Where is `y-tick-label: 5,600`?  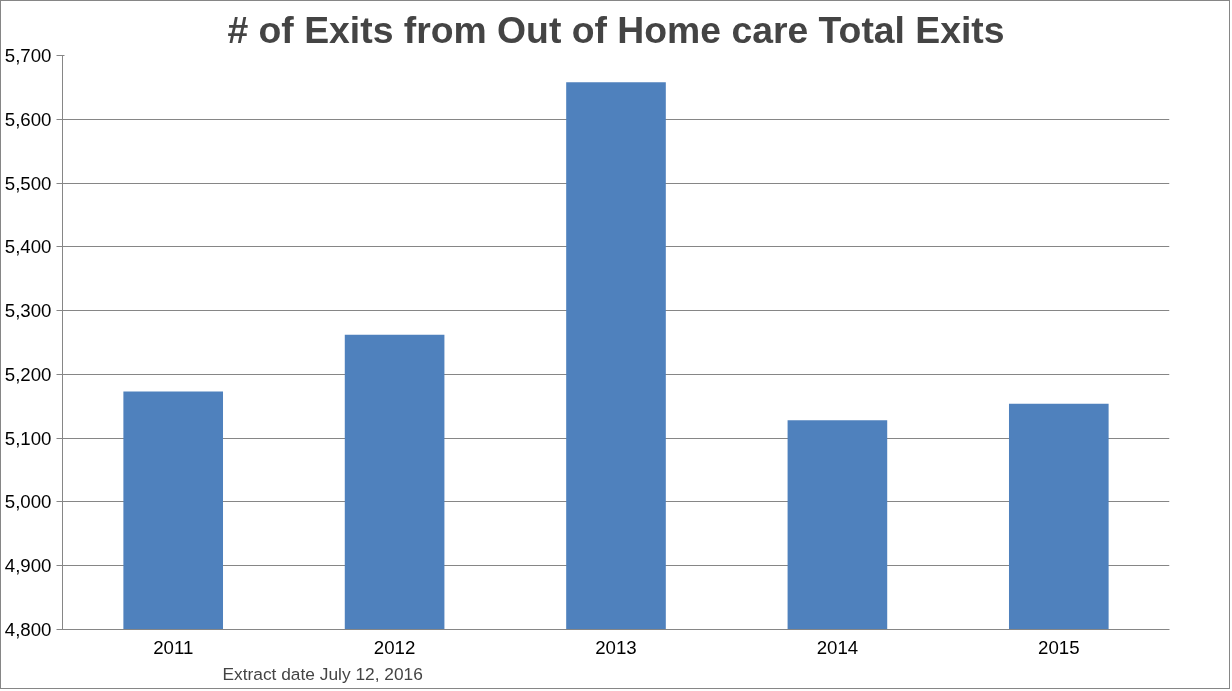
y-tick-label: 5,600 is located at coordinates (28, 119).